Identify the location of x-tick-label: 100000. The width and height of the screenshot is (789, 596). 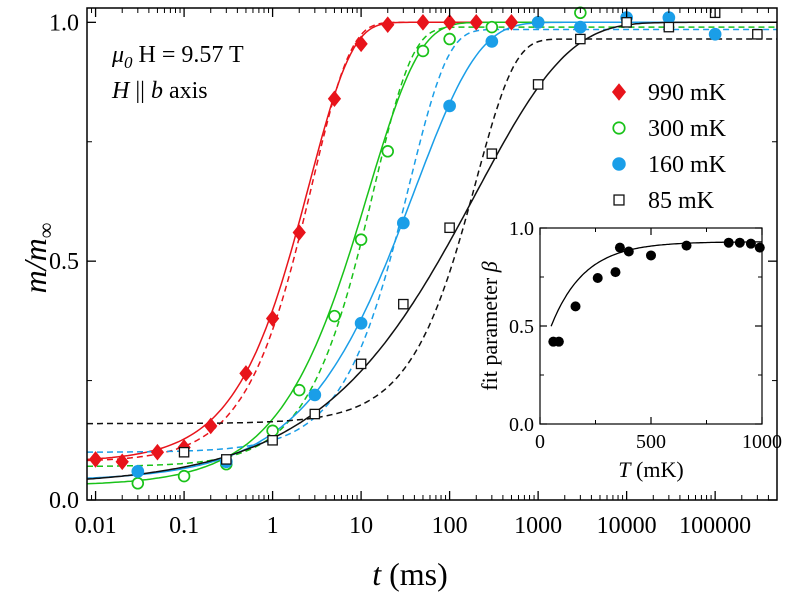
(715, 526).